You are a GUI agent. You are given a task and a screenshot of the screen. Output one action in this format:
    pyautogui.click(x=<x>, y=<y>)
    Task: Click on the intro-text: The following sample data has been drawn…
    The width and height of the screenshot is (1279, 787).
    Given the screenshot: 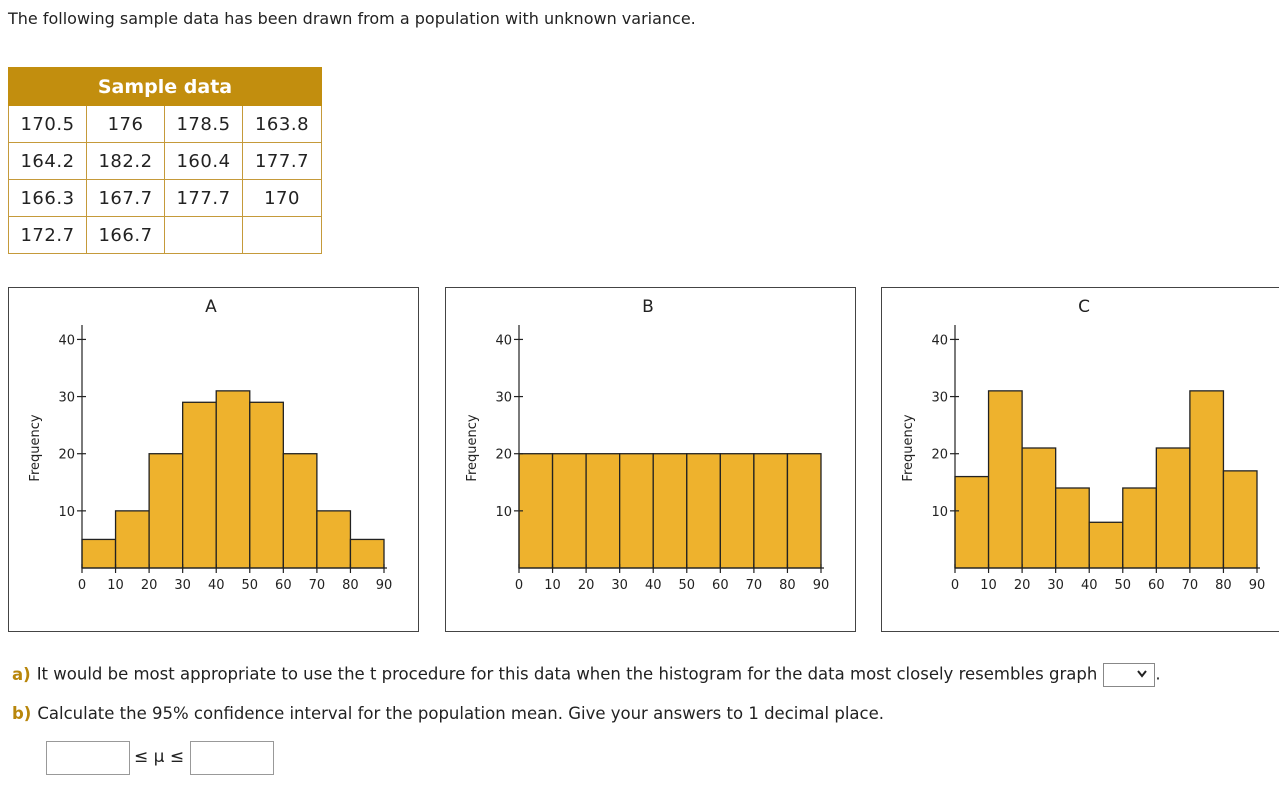 What is the action you would take?
    pyautogui.click(x=352, y=18)
    